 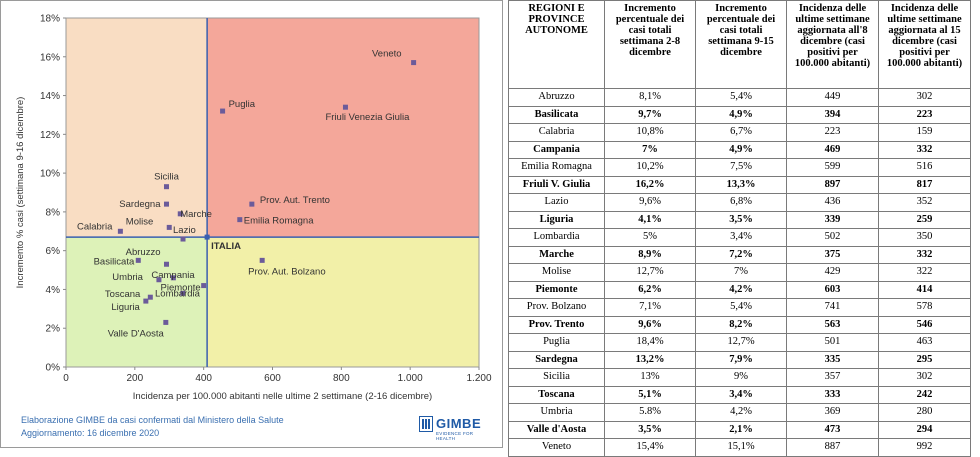 What do you see at coordinates (556, 254) in the screenshot?
I see `cell-region: Marche` at bounding box center [556, 254].